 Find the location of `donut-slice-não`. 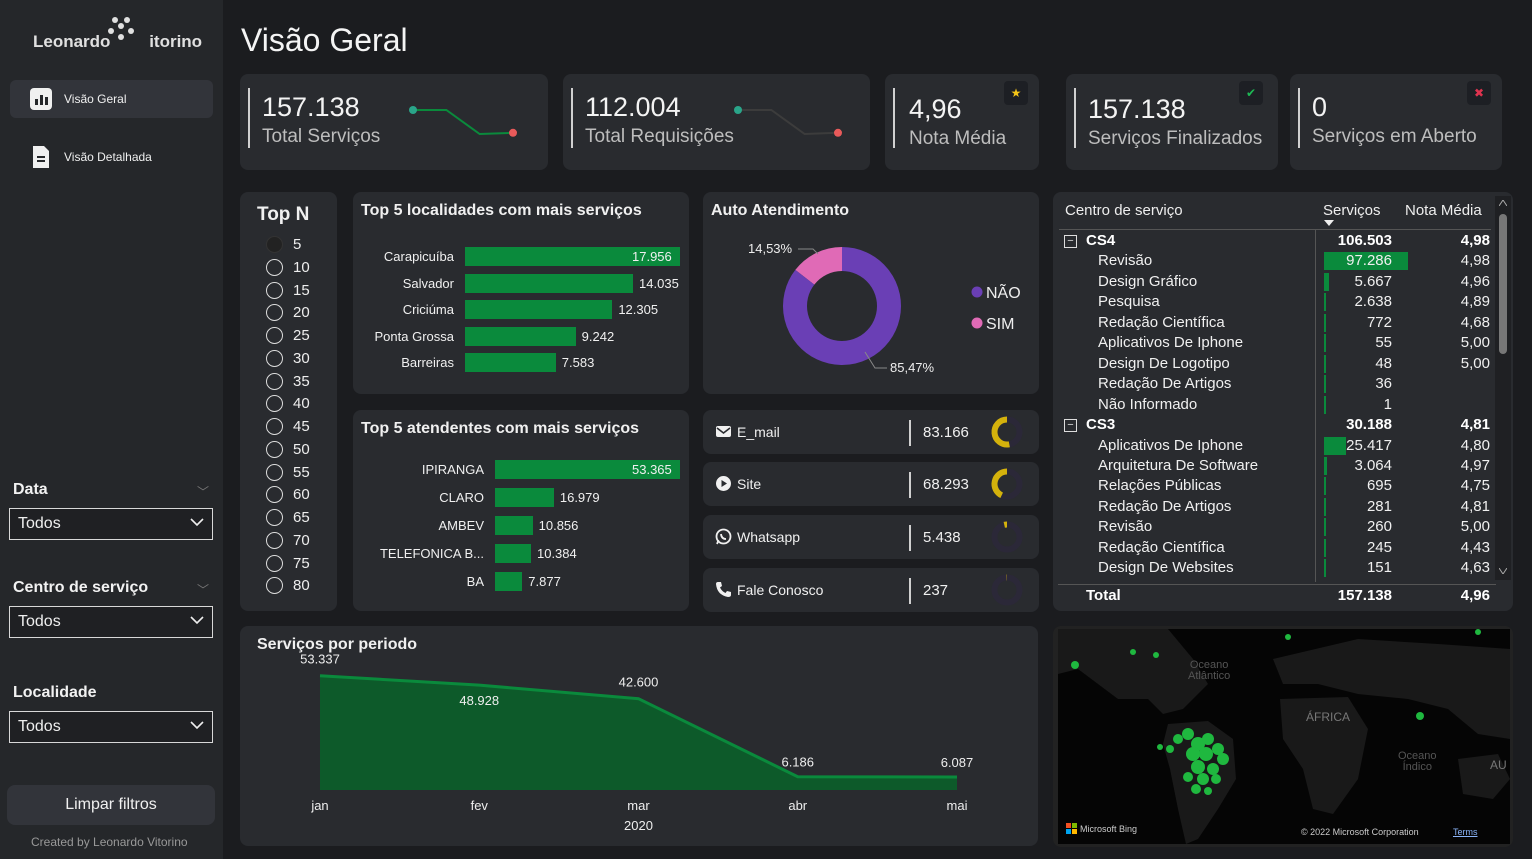

donut-slice-não is located at coordinates (842, 306).